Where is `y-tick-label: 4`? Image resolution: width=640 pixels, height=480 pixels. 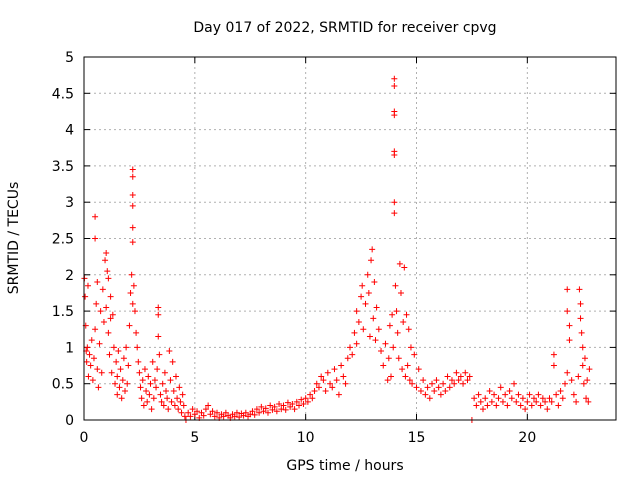
y-tick-label: 4 is located at coordinates (69, 131).